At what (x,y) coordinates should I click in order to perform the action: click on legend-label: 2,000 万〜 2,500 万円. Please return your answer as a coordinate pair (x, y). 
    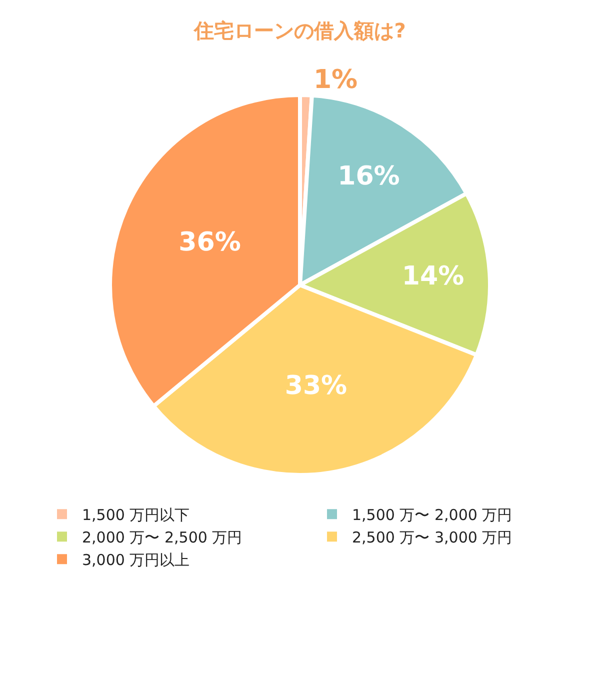
    Looking at the image, I should click on (162, 537).